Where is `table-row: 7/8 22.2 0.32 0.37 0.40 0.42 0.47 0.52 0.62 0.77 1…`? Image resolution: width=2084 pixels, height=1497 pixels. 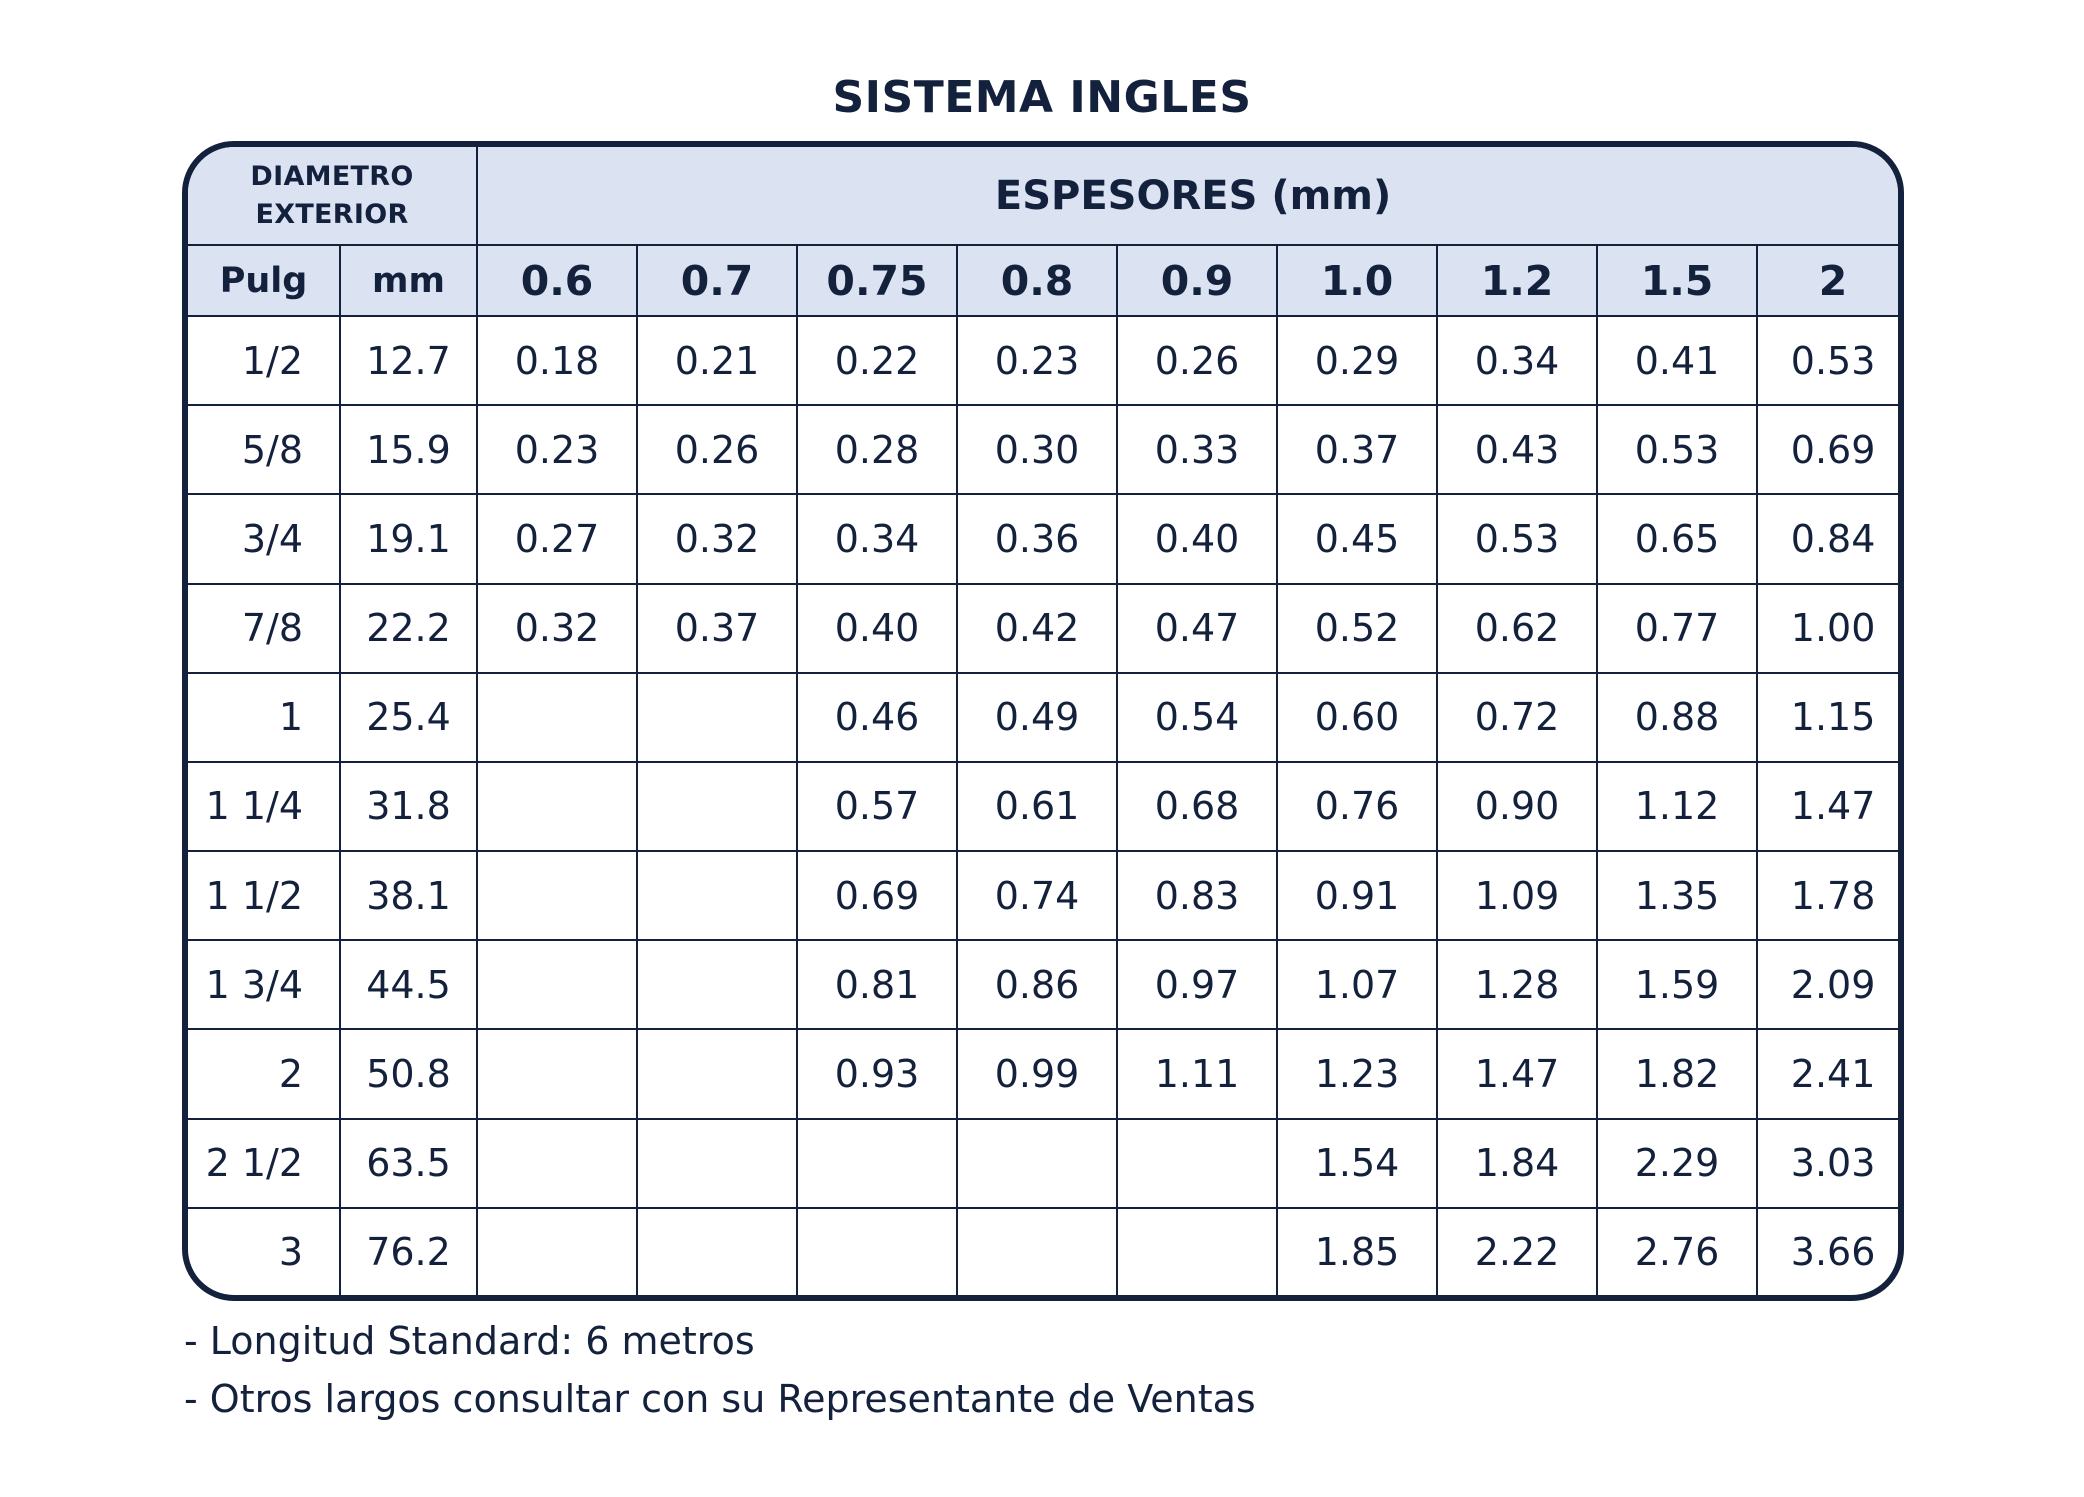 table-row: 7/8 22.2 0.32 0.37 0.40 0.42 0.47 0.52 0.62 0.77 1… is located at coordinates (1043, 628).